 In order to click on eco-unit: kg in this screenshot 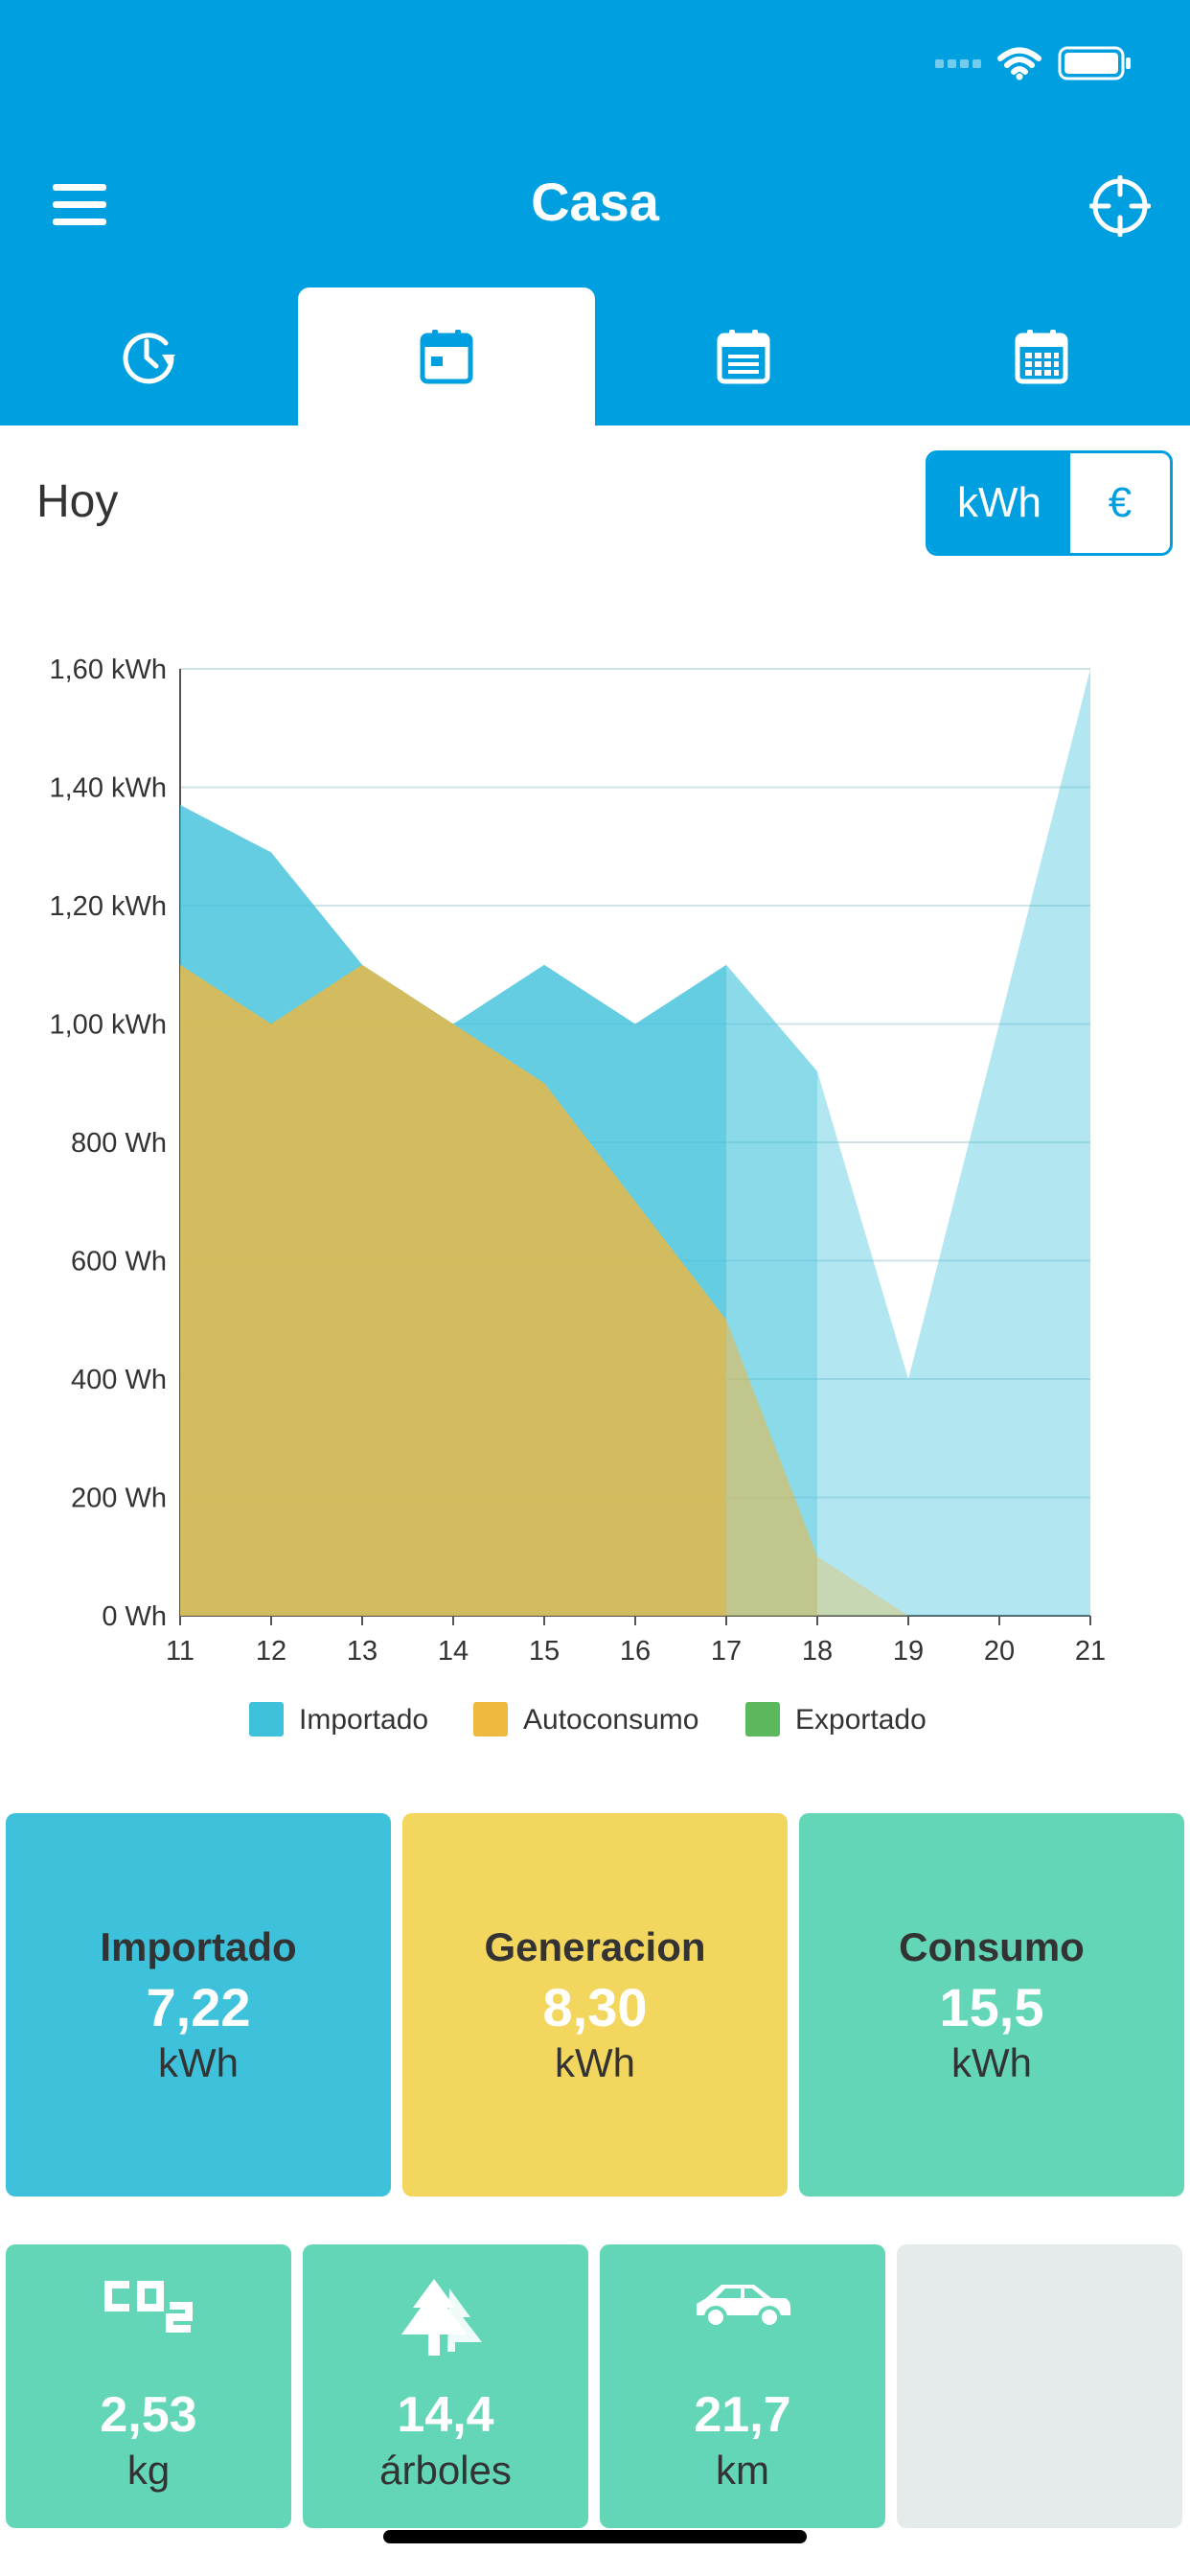, I will do `click(148, 2470)`.